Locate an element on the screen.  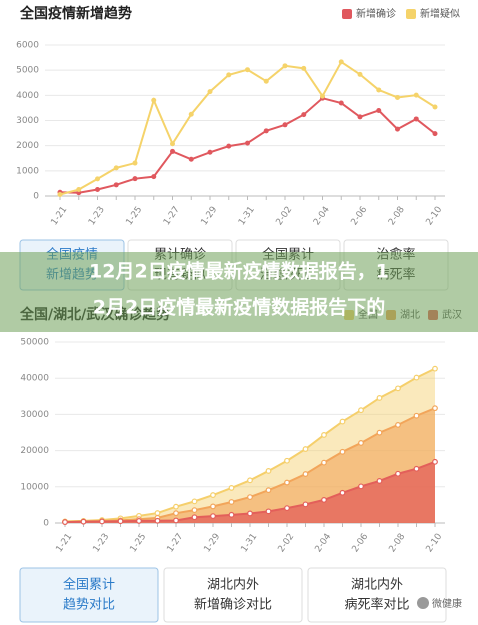
y-tick-label: 50000 is located at coordinates (34, 343).